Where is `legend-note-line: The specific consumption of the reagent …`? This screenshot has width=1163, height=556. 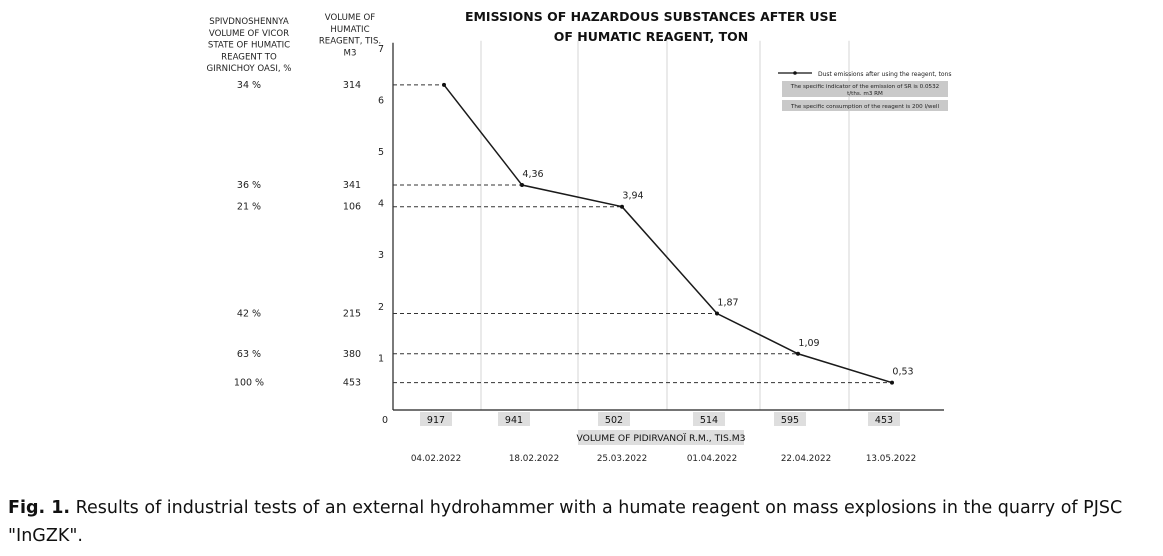 legend-note-line: The specific consumption of the reagent … is located at coordinates (864, 107).